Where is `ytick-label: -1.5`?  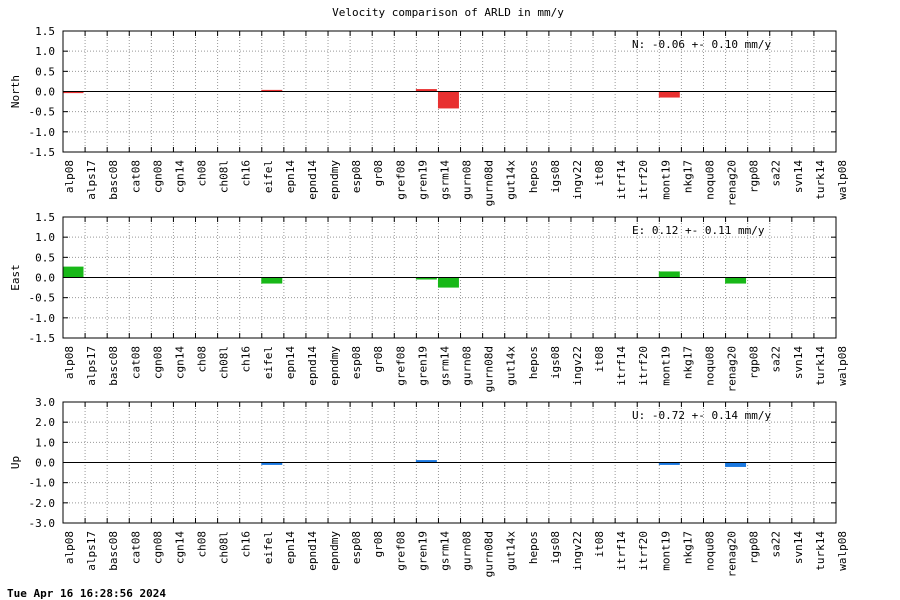 ytick-label: -1.5 is located at coordinates (42, 338).